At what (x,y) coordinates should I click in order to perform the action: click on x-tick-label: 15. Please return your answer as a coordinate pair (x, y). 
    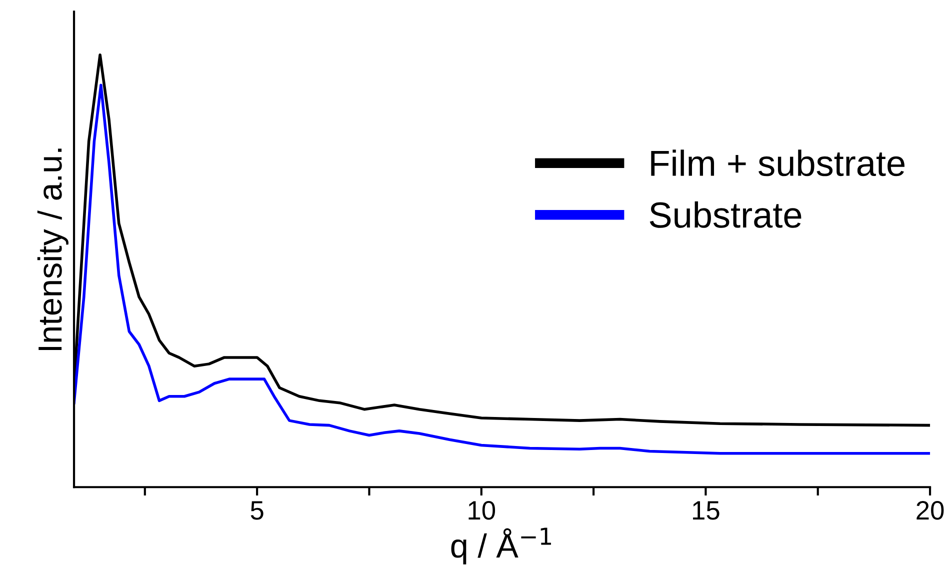
    Looking at the image, I should click on (706, 510).